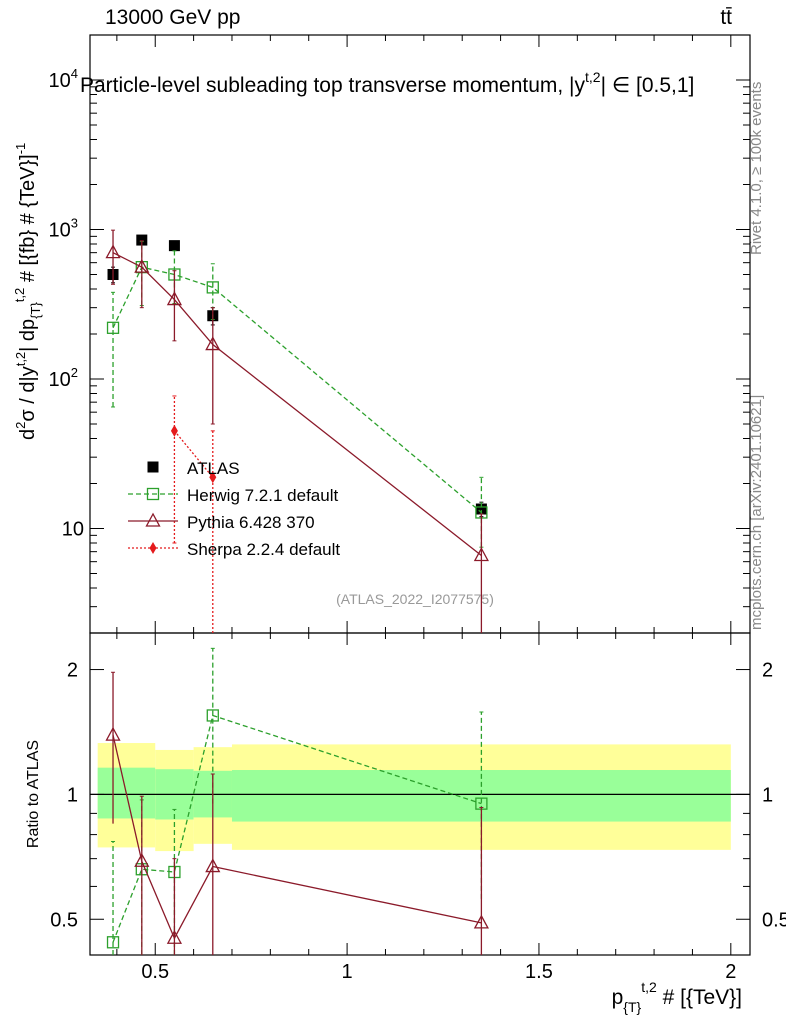  What do you see at coordinates (756, 512) in the screenshot?
I see `mcplots-label: mcplots.cern.ch [arXiv:2401.10621]` at bounding box center [756, 512].